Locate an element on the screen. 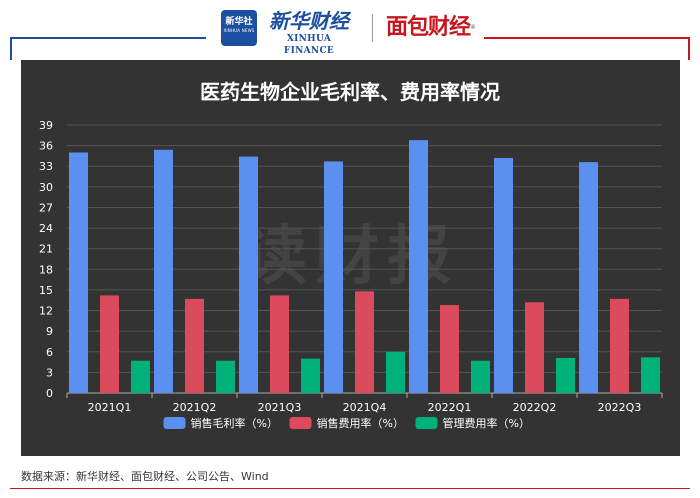 The width and height of the screenshot is (700, 498). x-tick-label: 2021Q4 is located at coordinates (365, 407).